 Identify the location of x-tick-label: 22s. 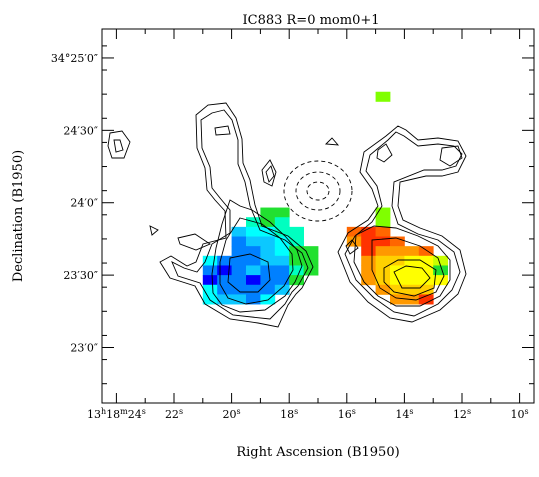
(174, 414).